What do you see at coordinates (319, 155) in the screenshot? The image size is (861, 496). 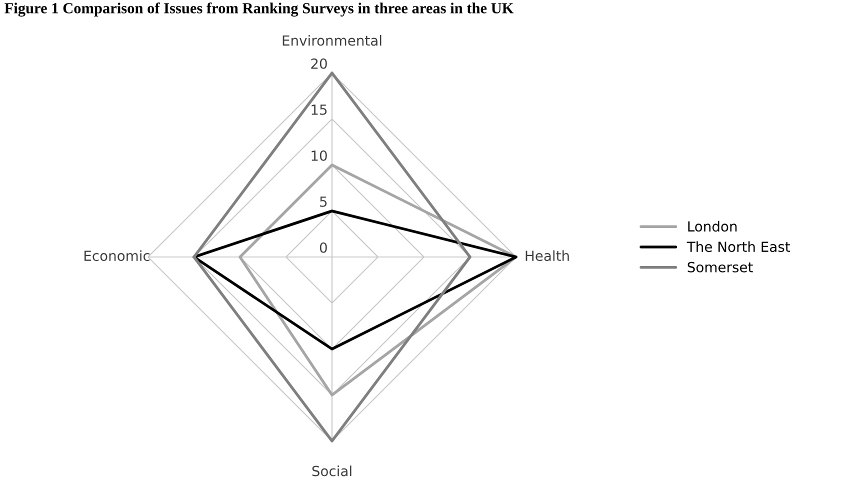 I see `y-tick-label: 10` at bounding box center [319, 155].